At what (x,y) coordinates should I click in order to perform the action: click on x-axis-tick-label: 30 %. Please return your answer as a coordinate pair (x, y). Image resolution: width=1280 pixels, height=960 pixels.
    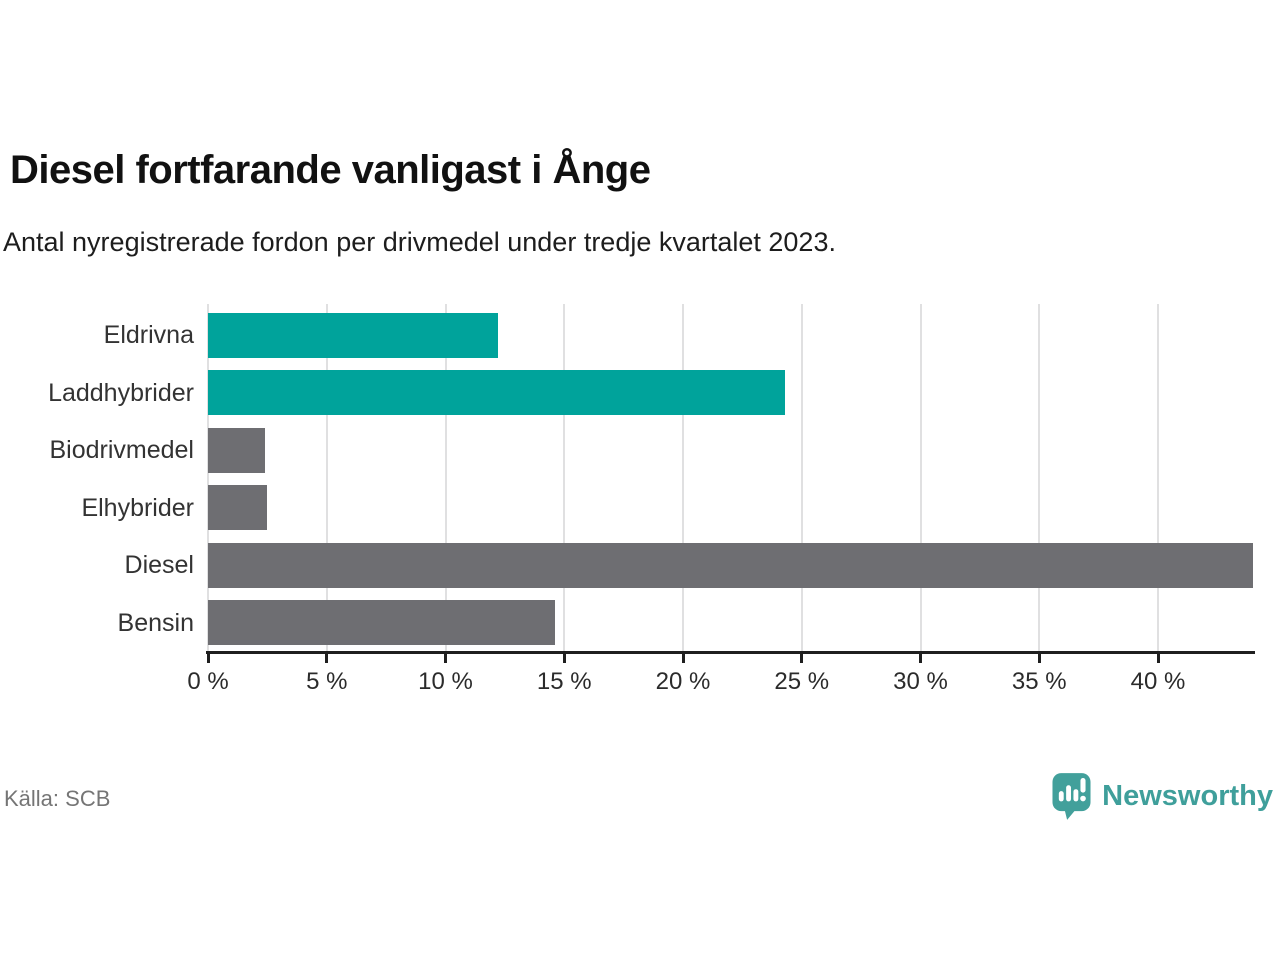
    Looking at the image, I should click on (920, 681).